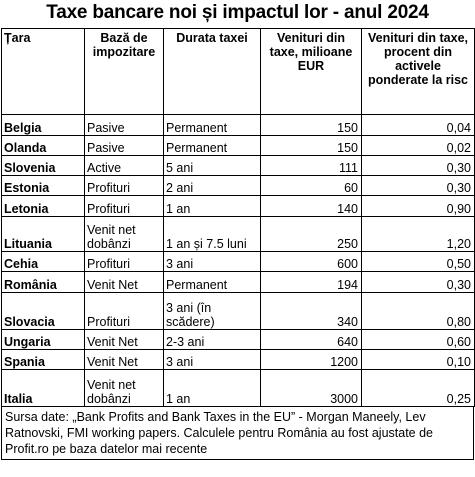 Image resolution: width=475 pixels, height=477 pixels. I want to click on table-row: Ungaria Venit Net 2-3 ani 640 0,60, so click(238, 339).